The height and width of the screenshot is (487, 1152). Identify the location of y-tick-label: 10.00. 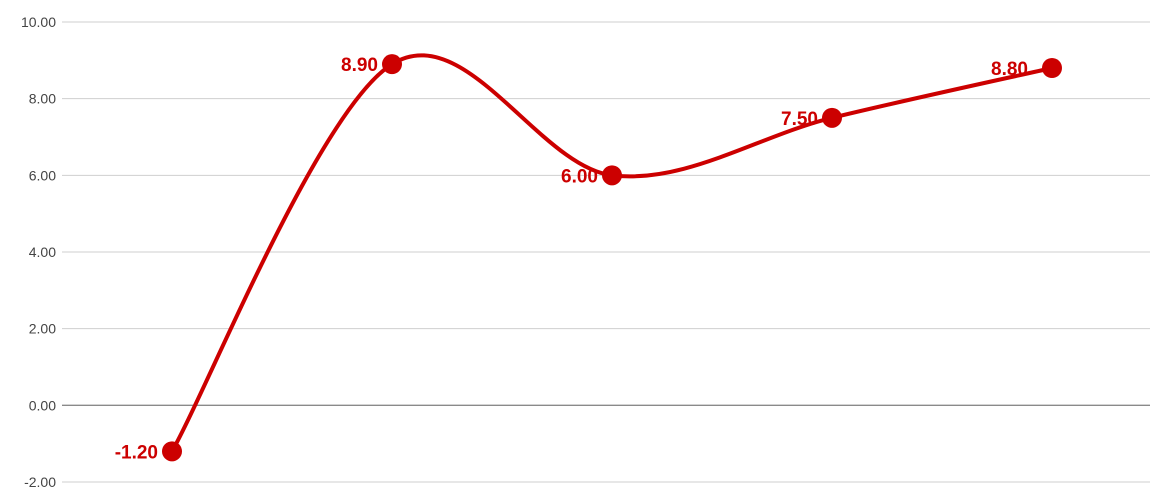
(38, 22).